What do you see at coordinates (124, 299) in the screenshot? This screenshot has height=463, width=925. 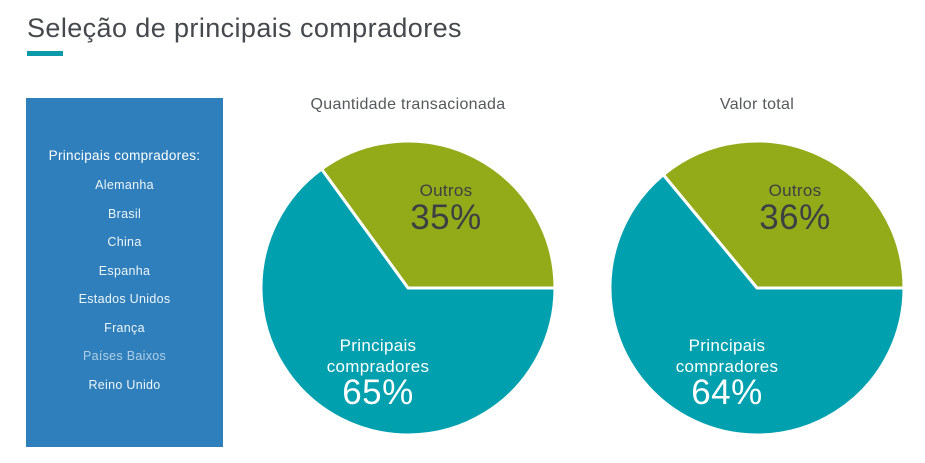 I see `sidebar-item: Estados Unidos` at bounding box center [124, 299].